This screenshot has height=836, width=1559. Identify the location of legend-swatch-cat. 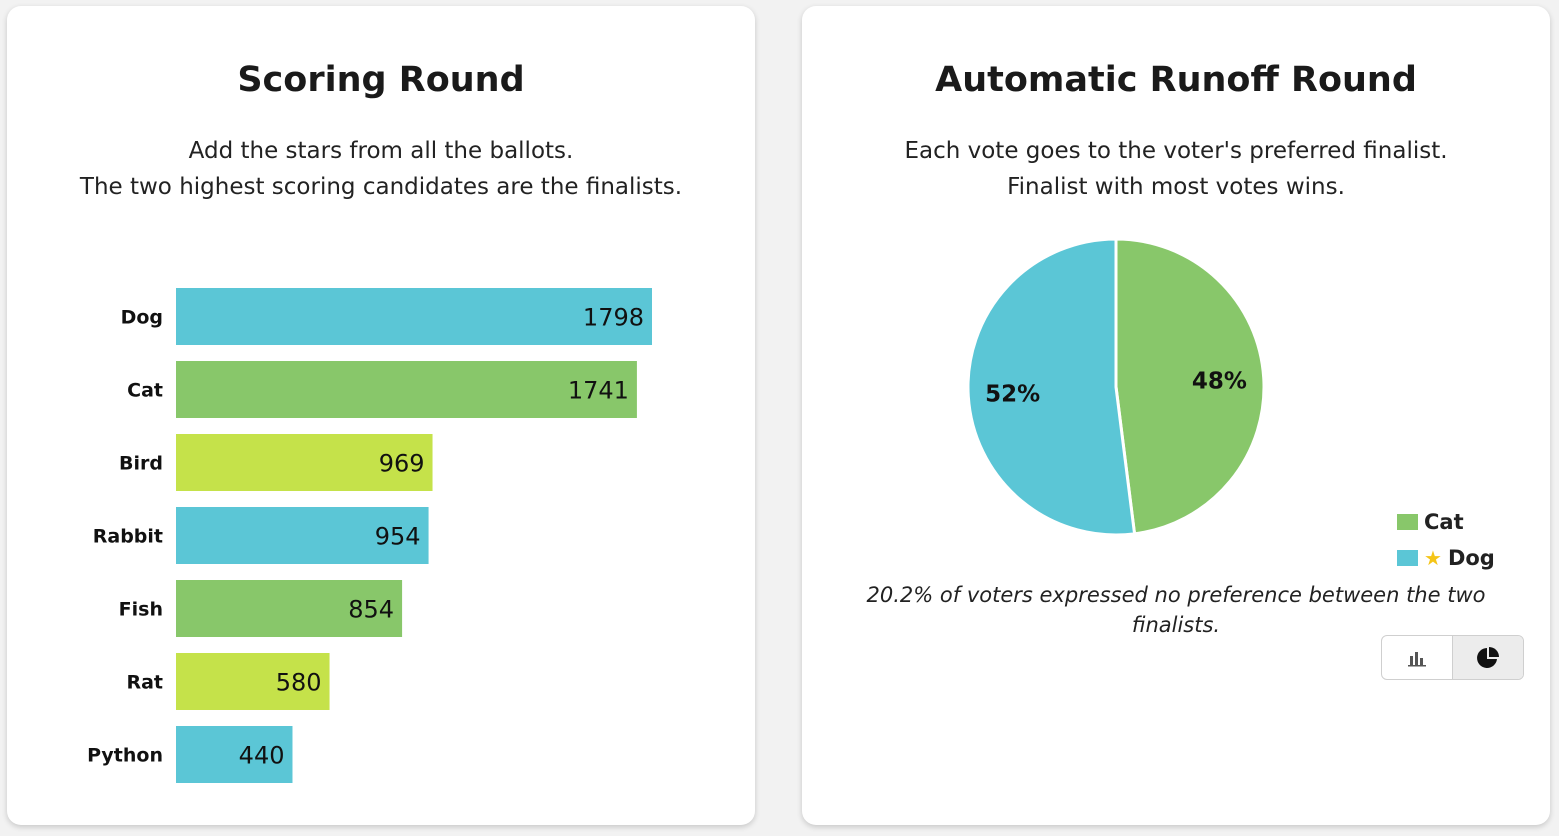
(1407, 522).